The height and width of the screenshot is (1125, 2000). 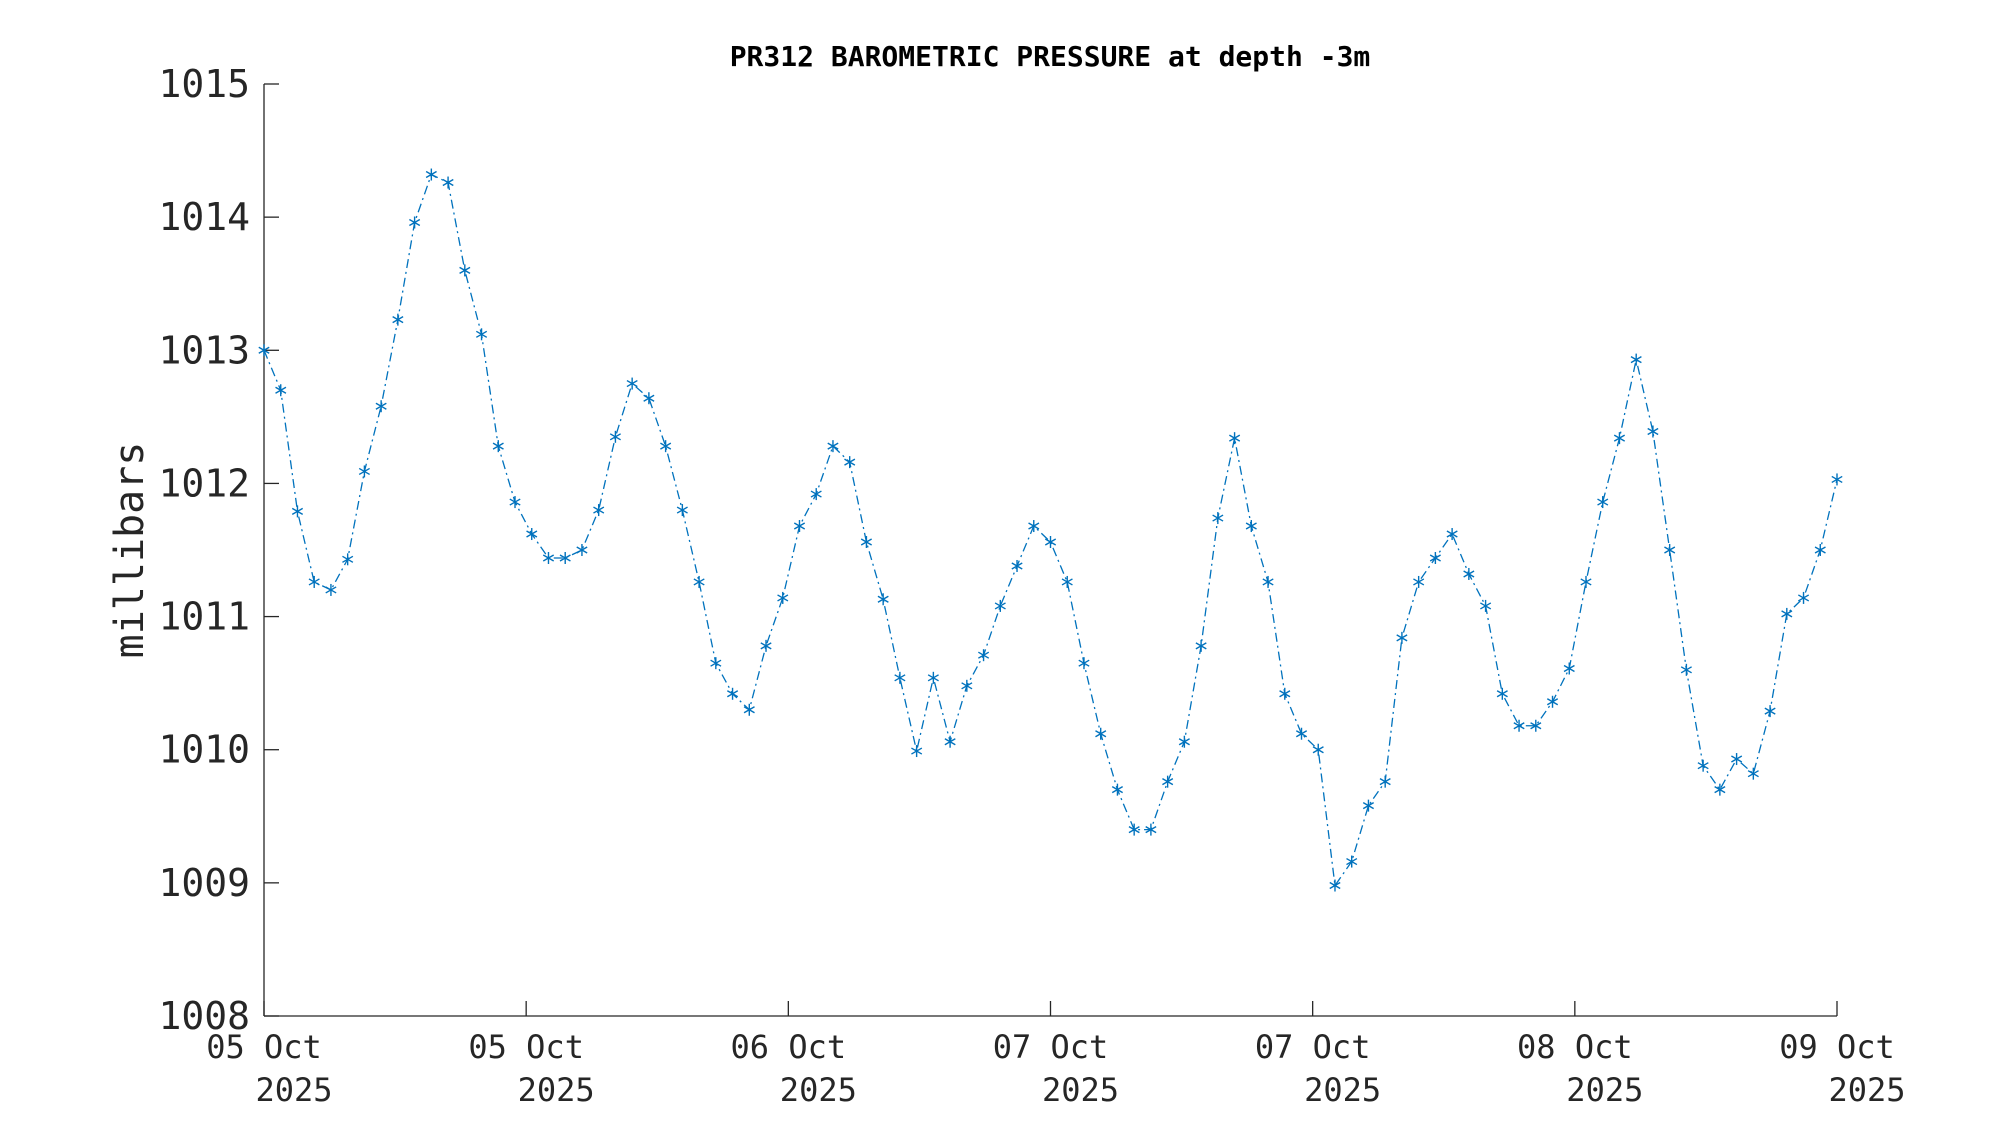 I want to click on y-tick-label: 1010, so click(x=204, y=750).